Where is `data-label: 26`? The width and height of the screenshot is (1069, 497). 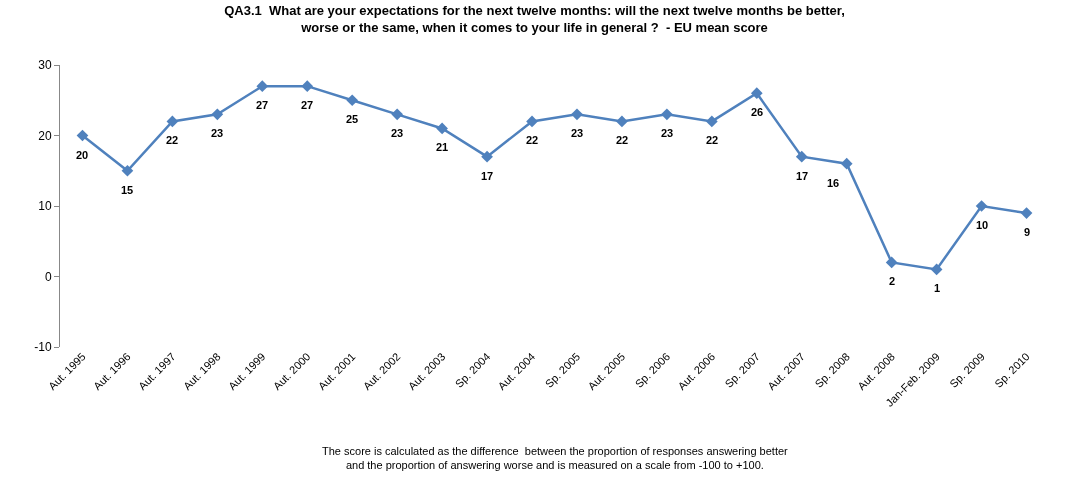 data-label: 26 is located at coordinates (757, 112).